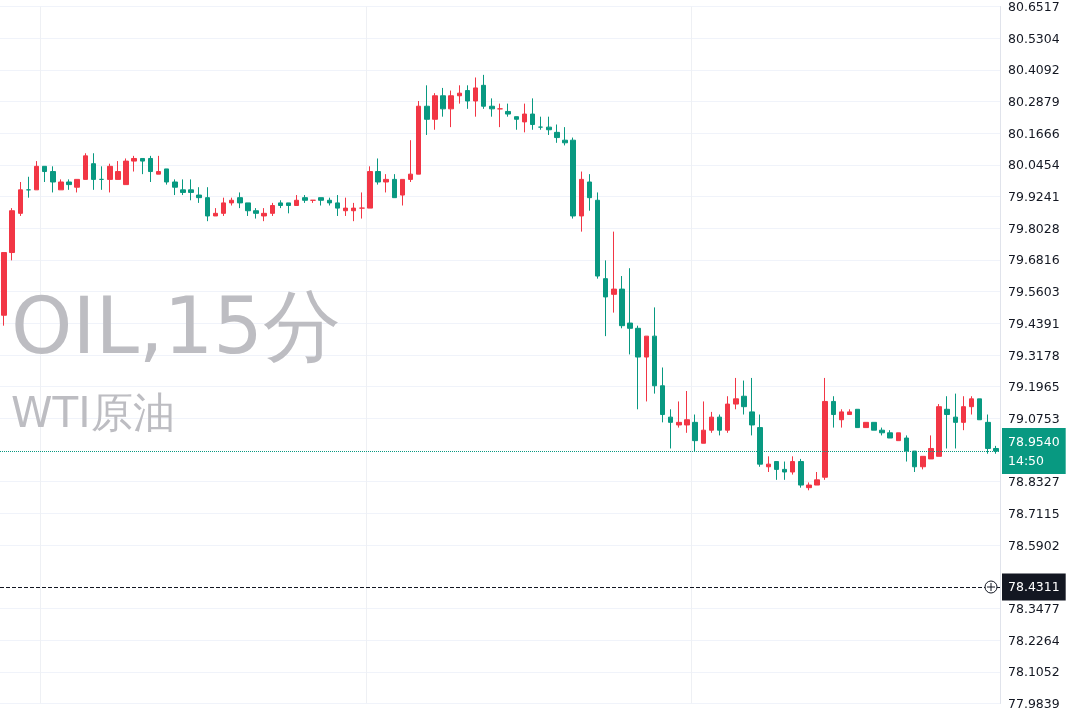  Describe the element at coordinates (1034, 38) in the screenshot. I see `y-tick-label: 80.5304` at that location.